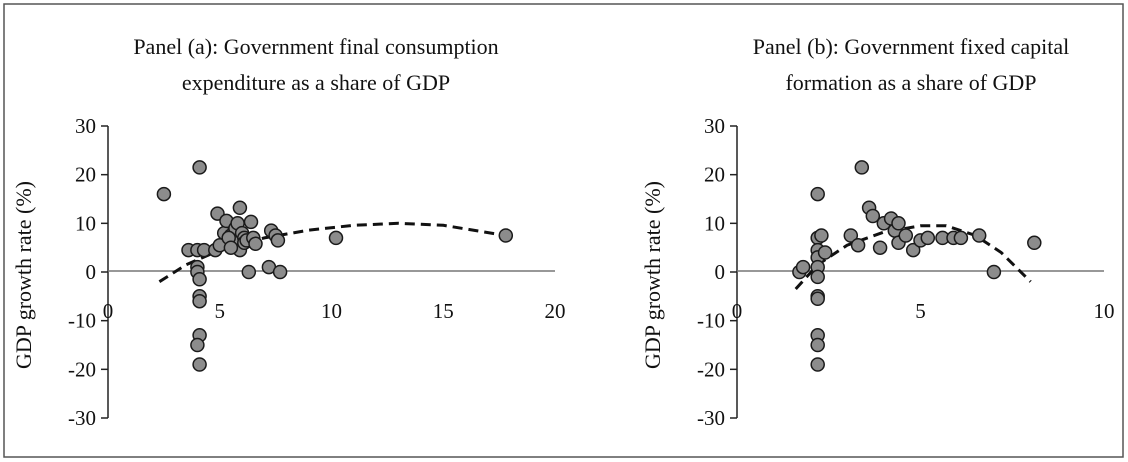  Describe the element at coordinates (711, 369) in the screenshot. I see `panel-b-y-tick-label: -20` at that location.